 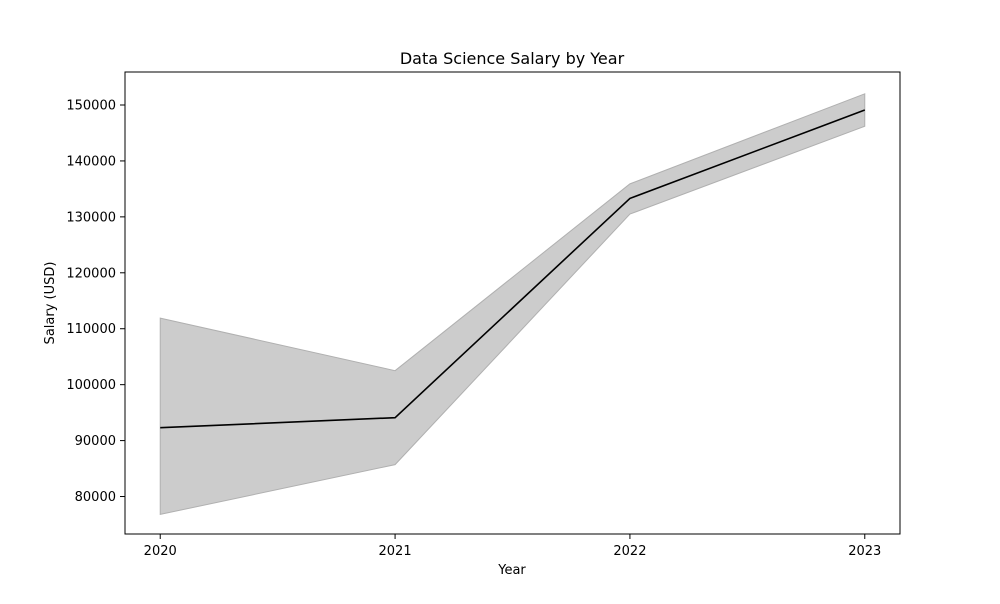 What do you see at coordinates (864, 551) in the screenshot?
I see `x-tick-label: 2023` at bounding box center [864, 551].